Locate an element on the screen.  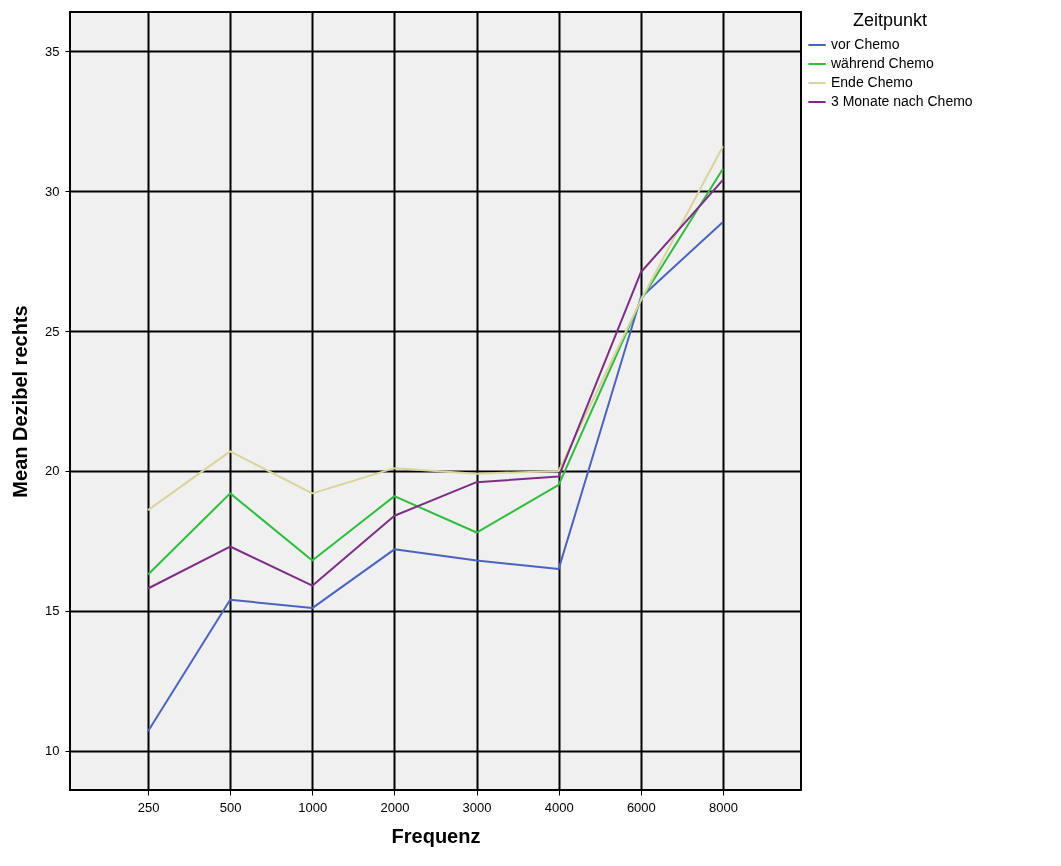
legend-label: vor Chemo is located at coordinates (865, 44).